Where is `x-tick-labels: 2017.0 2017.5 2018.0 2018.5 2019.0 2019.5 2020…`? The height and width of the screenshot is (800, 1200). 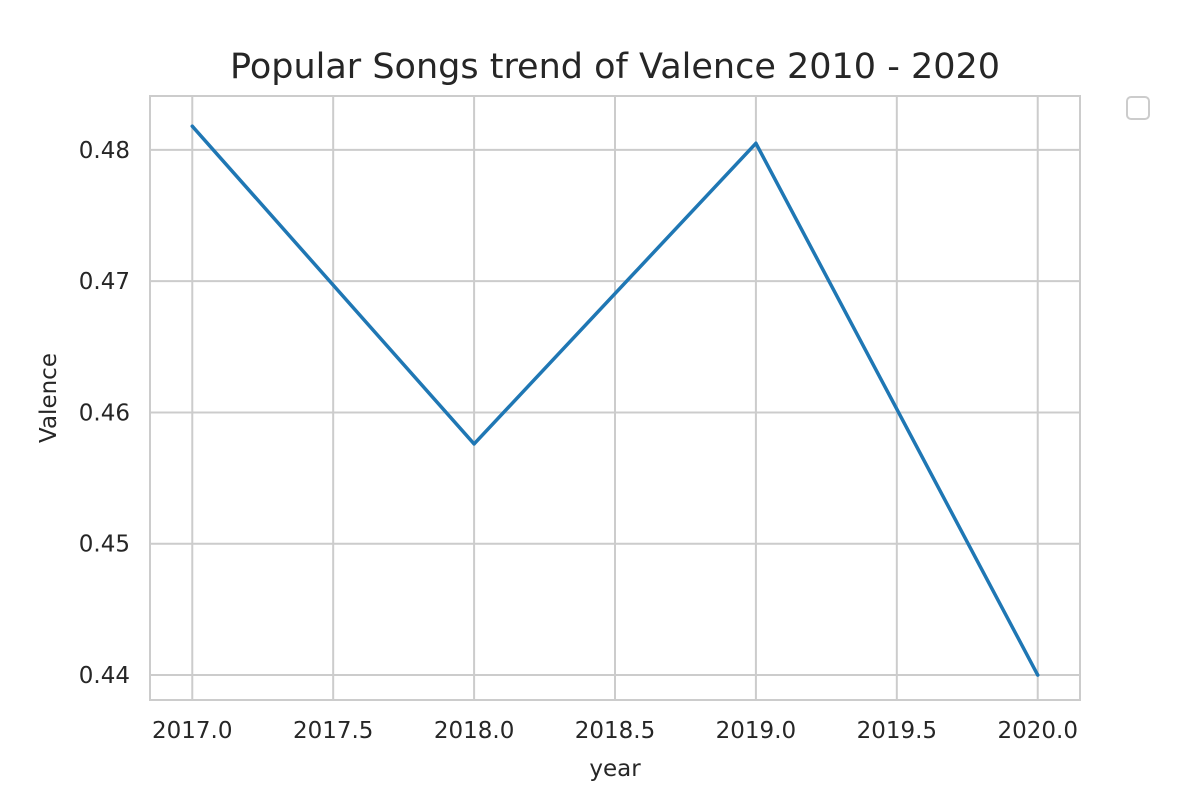
x-tick-labels: 2017.0 2017.5 2018.0 2018.5 2019.0 2019.5 2020… is located at coordinates (615, 731).